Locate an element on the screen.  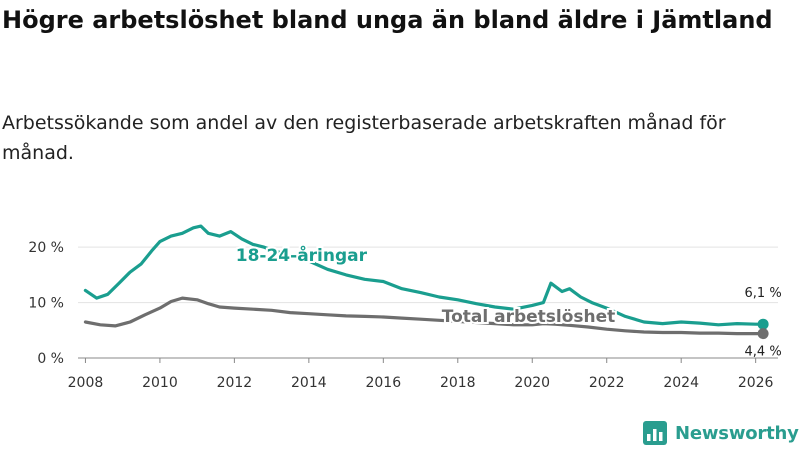
series-endpoint-total is located at coordinates (763, 334).